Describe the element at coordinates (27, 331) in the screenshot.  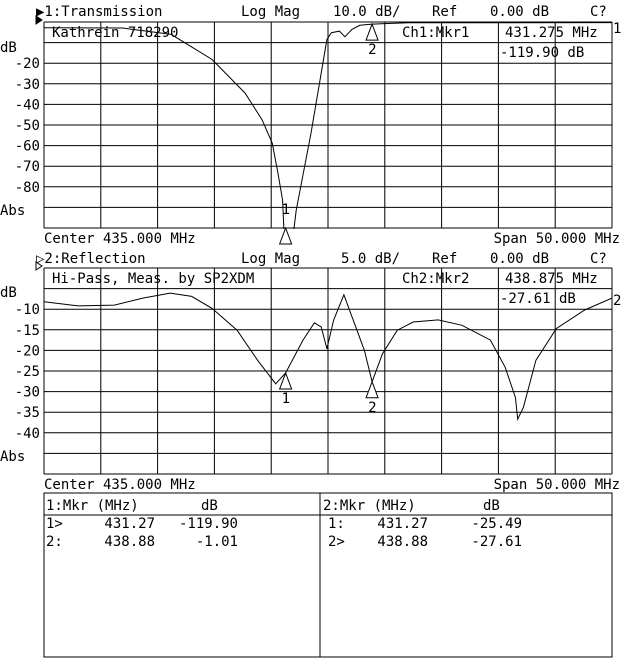
I see `y-tick-label: -15` at that location.